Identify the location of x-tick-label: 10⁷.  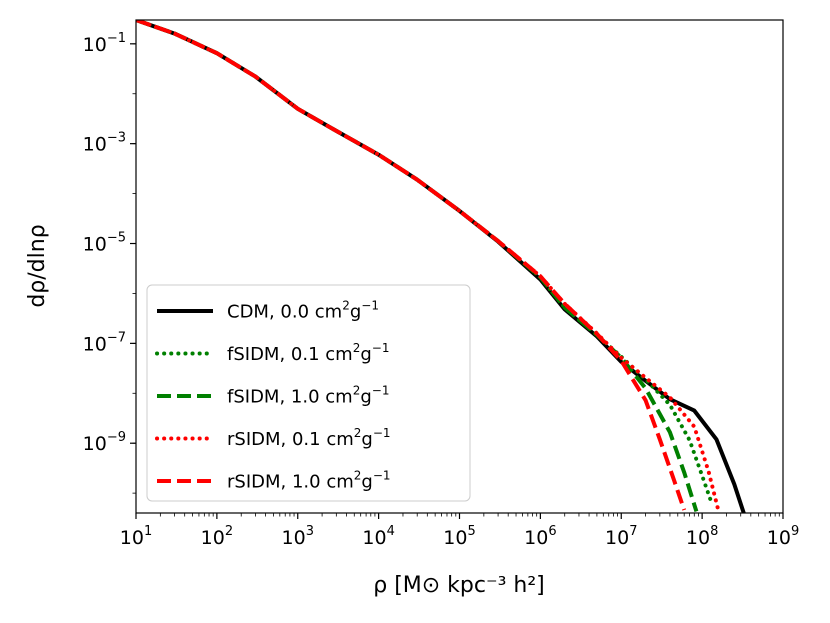
(621, 536).